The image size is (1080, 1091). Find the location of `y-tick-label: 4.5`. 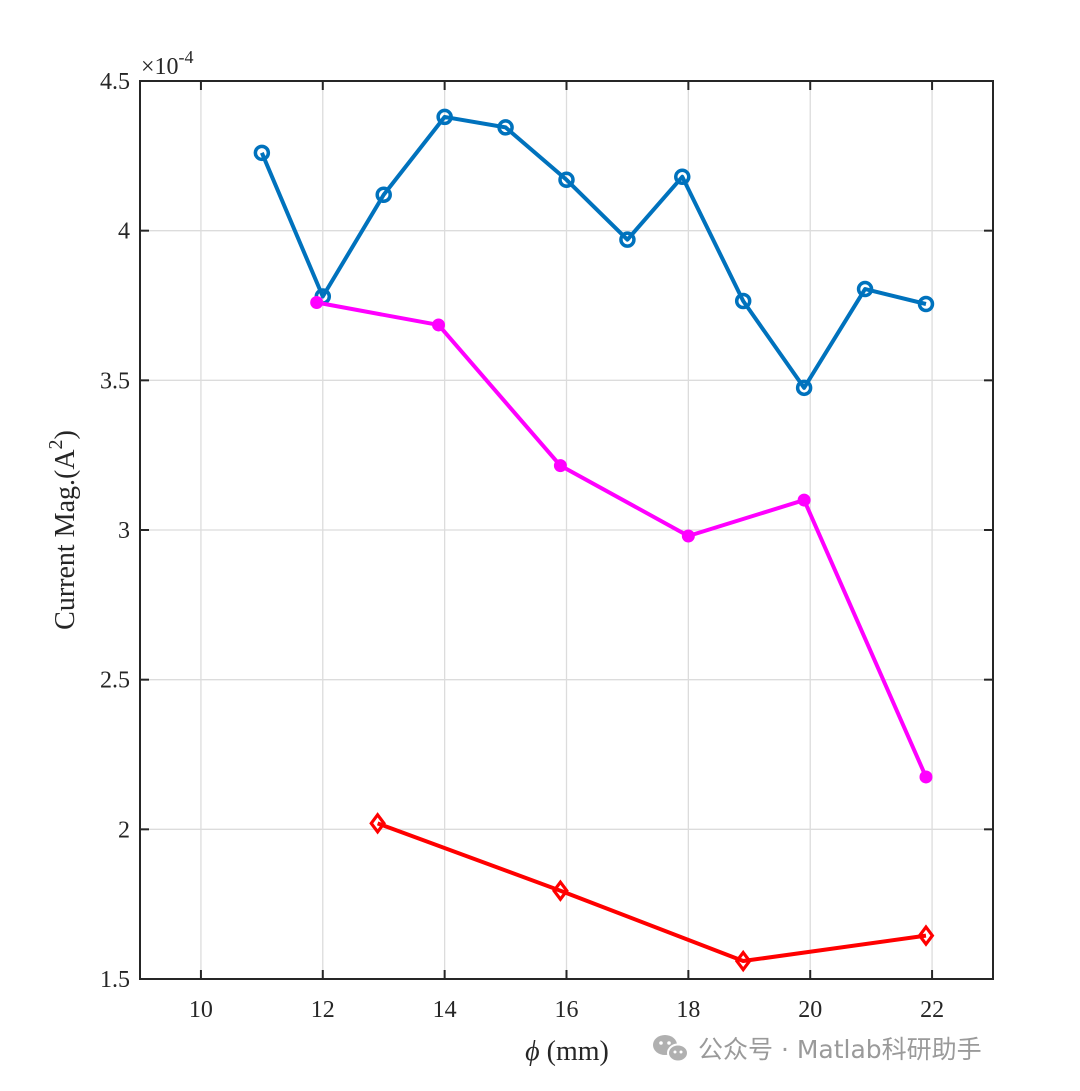

y-tick-label: 4.5 is located at coordinates (115, 82).